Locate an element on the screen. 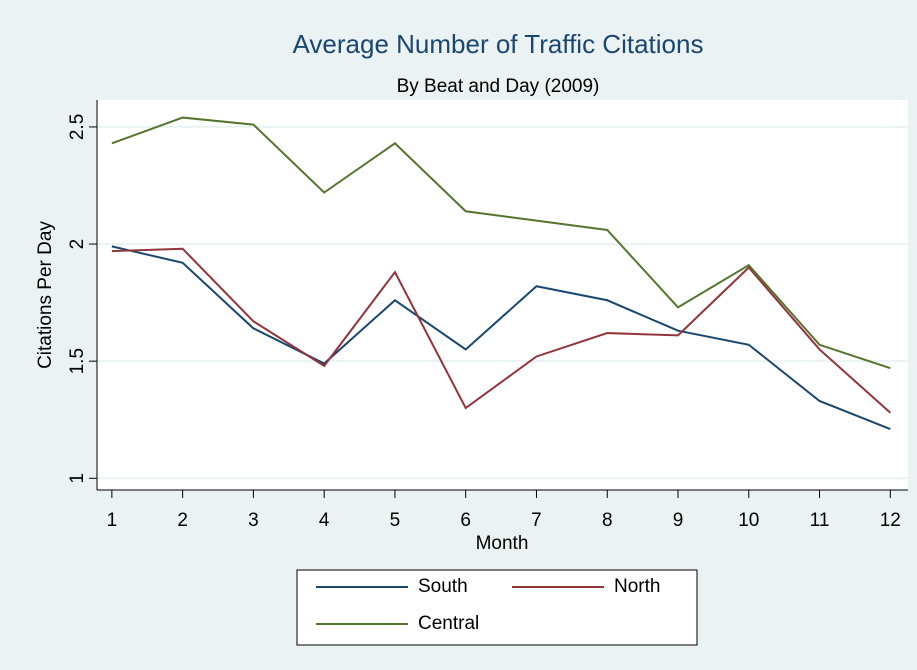  x-tick-label: 10 is located at coordinates (748, 520).